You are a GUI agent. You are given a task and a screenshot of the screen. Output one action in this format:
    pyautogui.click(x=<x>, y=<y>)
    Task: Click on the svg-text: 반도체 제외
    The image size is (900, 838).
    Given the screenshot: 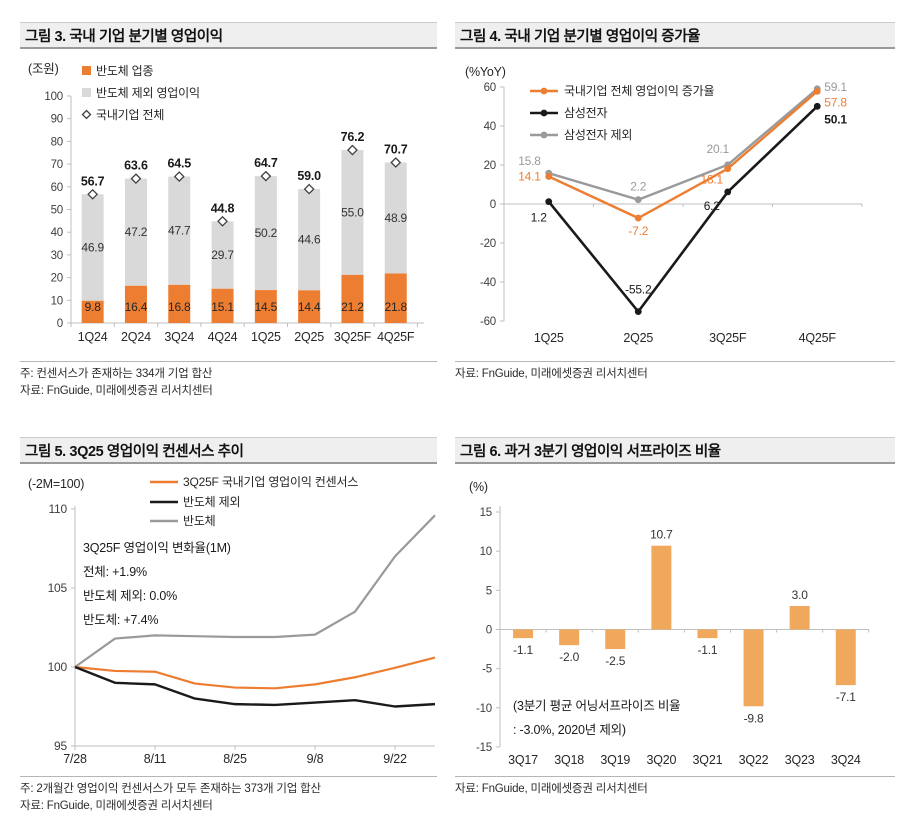 What is the action you would take?
    pyautogui.click(x=211, y=502)
    